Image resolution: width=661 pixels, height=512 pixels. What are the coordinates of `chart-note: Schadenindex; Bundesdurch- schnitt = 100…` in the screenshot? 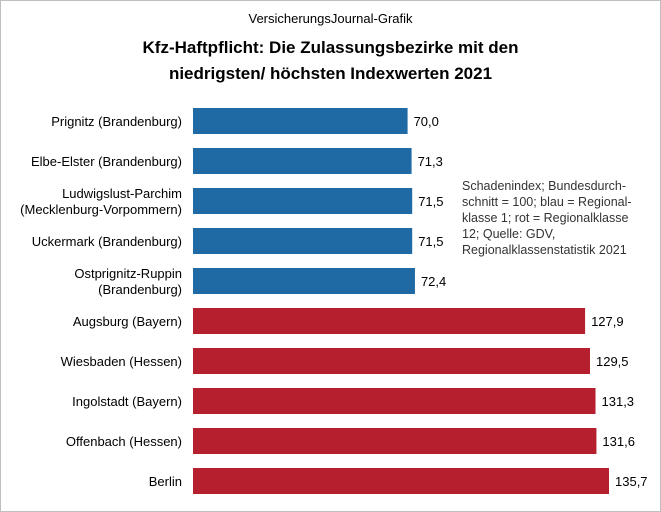 It's located at (547, 218).